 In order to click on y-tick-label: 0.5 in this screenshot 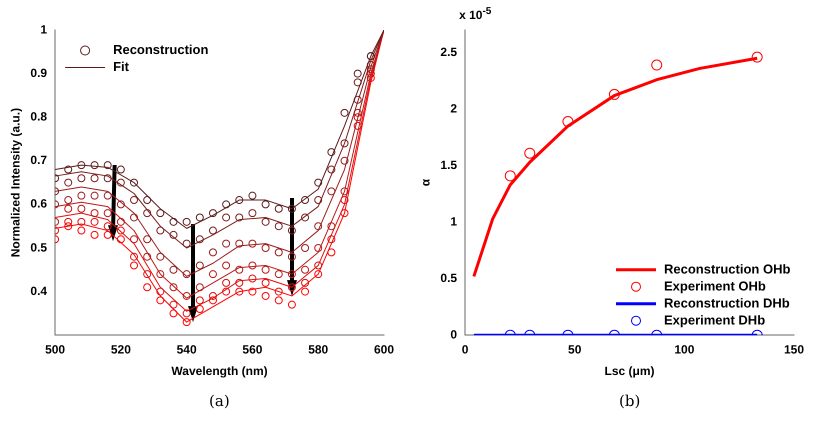, I will do `click(39, 247)`.